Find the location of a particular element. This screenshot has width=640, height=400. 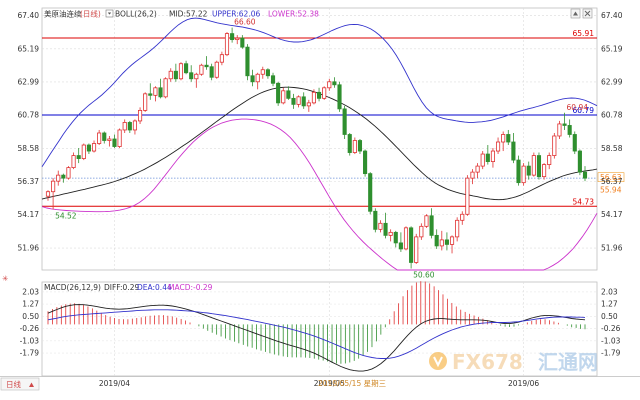

close-icon is located at coordinates (587, 13).